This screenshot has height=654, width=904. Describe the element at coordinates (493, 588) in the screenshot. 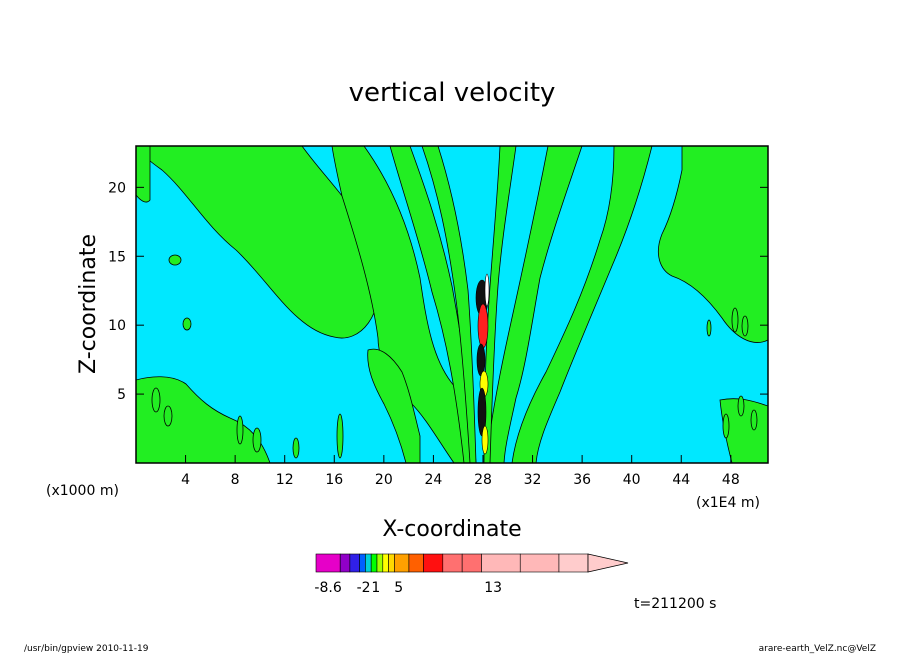

I see `colorbar-label: 13` at that location.